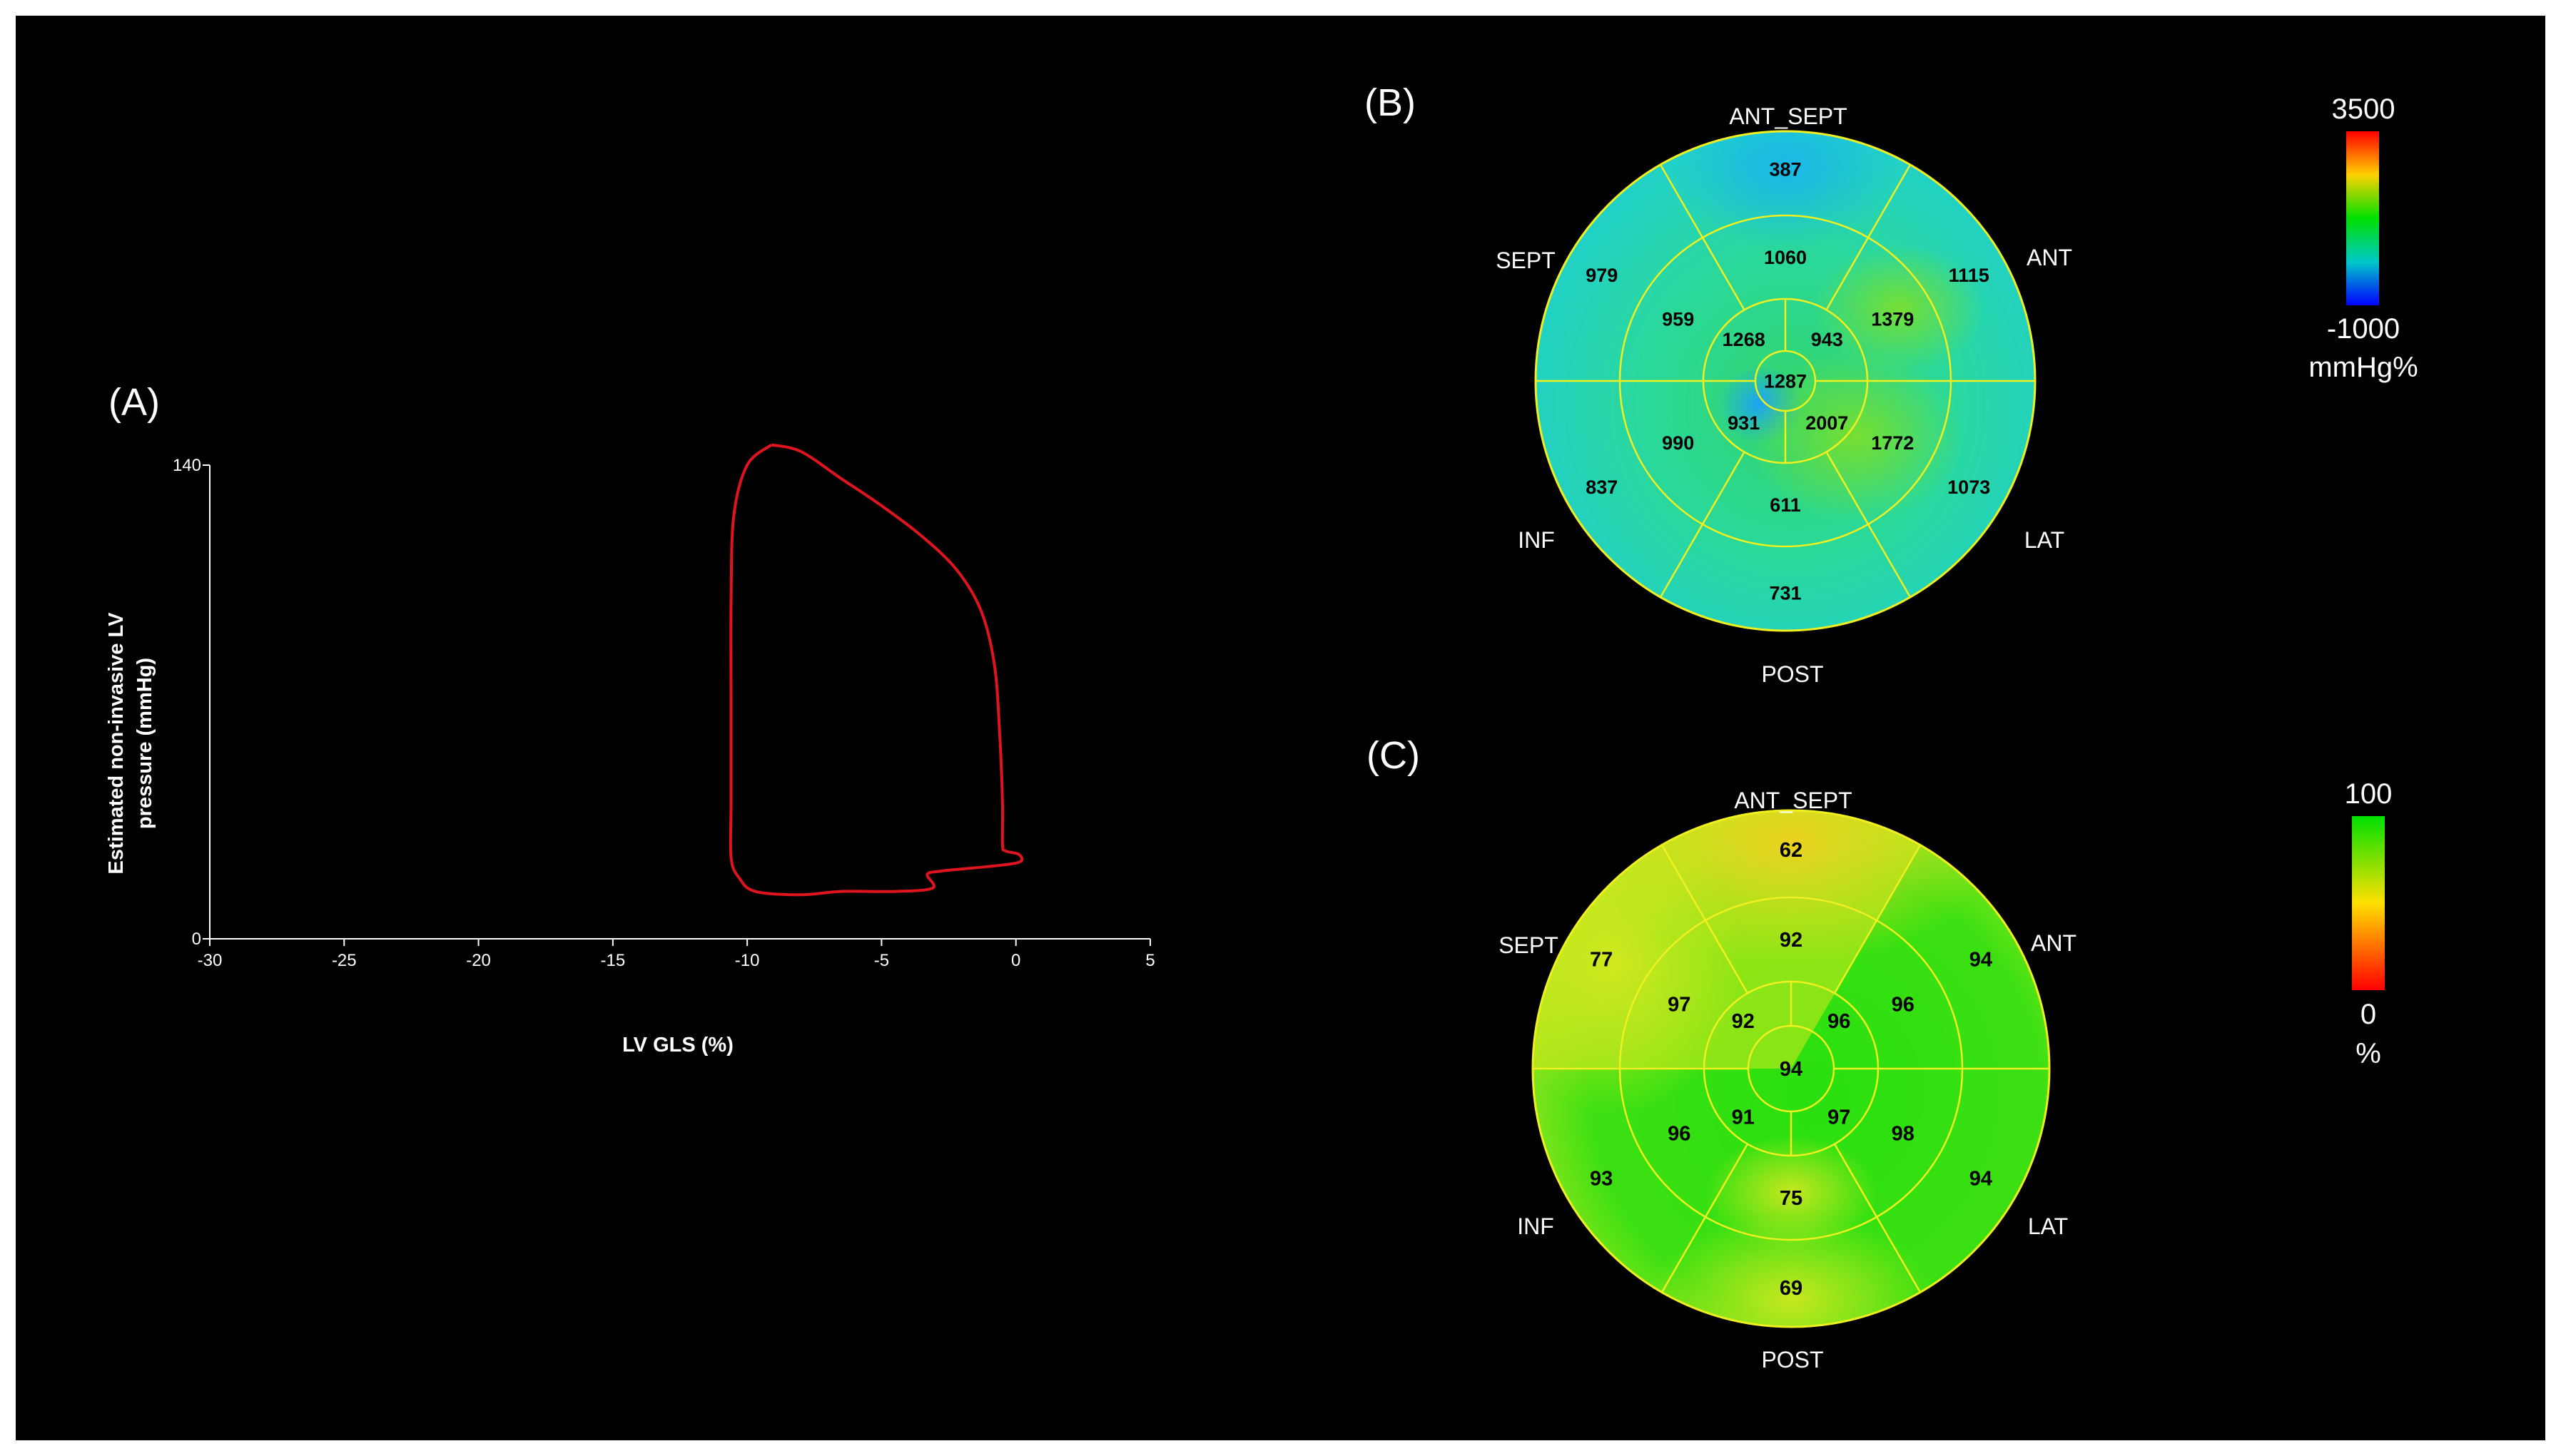 Image resolution: width=2561 pixels, height=1456 pixels. I want to click on colorbar-b-min: -1000, so click(2363, 329).